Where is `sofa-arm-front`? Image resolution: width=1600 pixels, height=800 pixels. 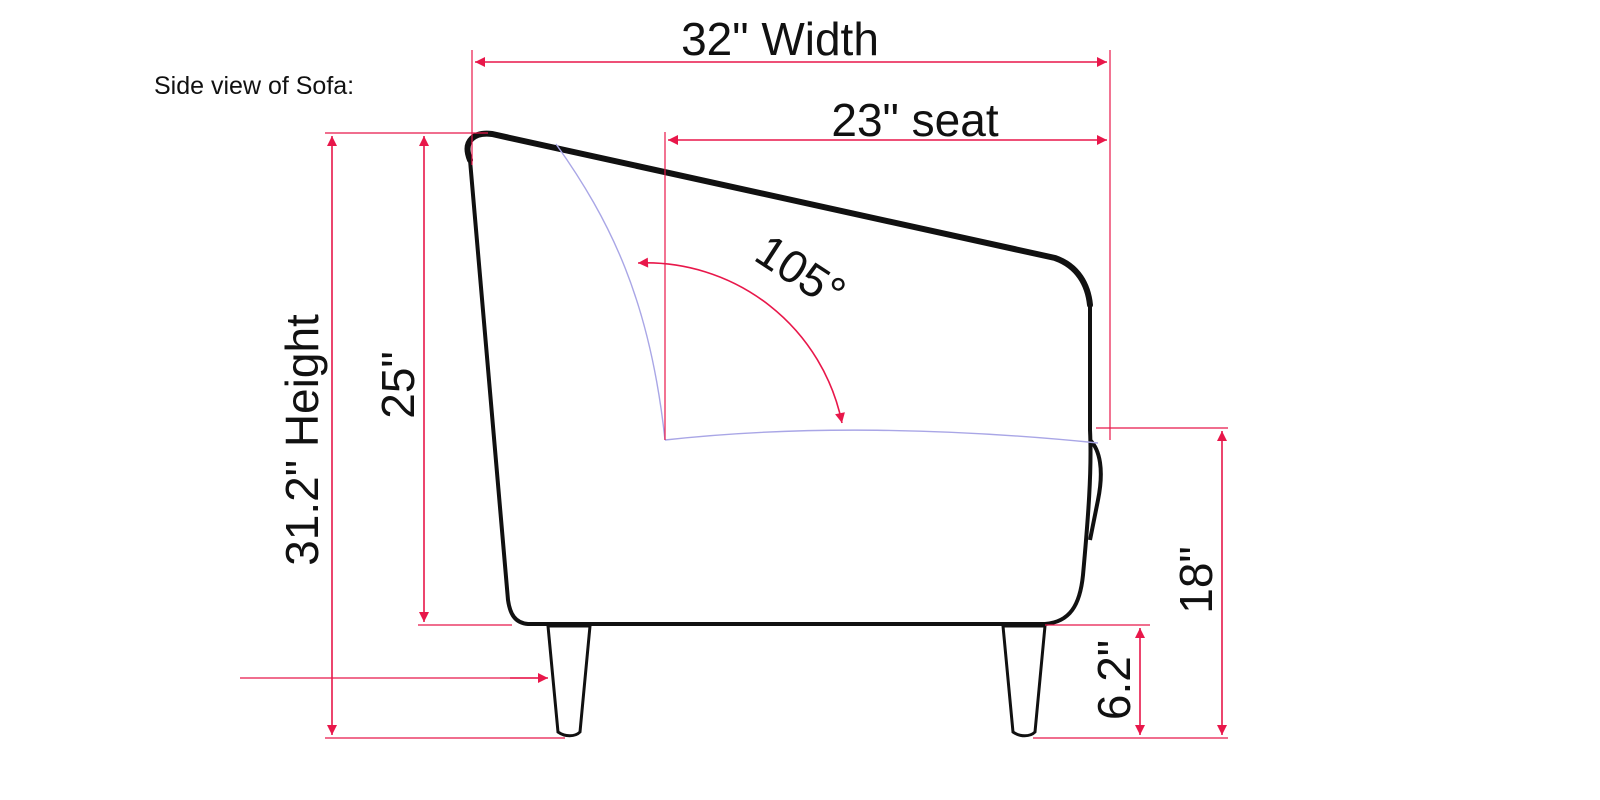 sofa-arm-front is located at coordinates (1095, 489).